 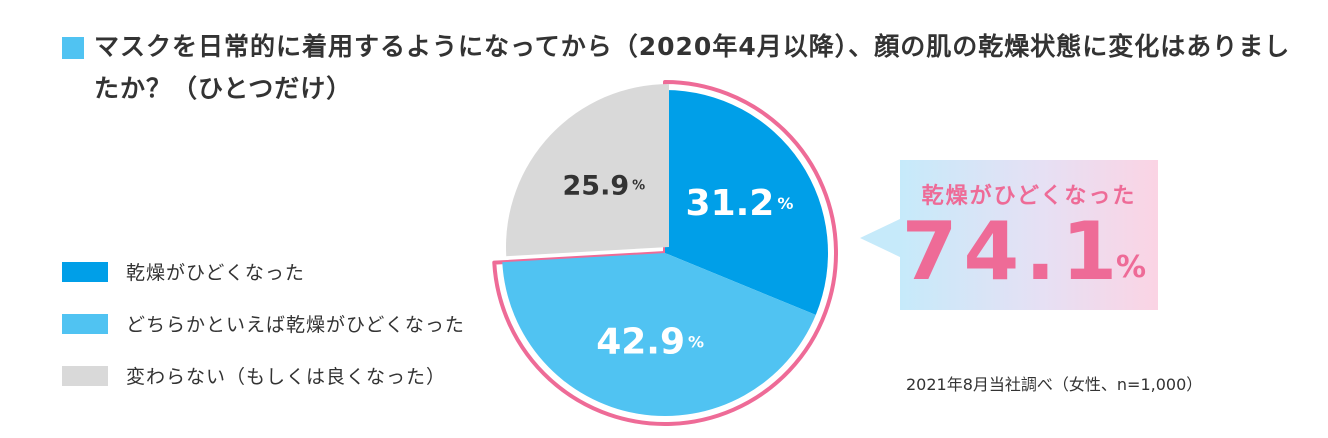 What do you see at coordinates (1029, 196) in the screenshot?
I see `callout-label: 乾燥がひどくなった` at bounding box center [1029, 196].